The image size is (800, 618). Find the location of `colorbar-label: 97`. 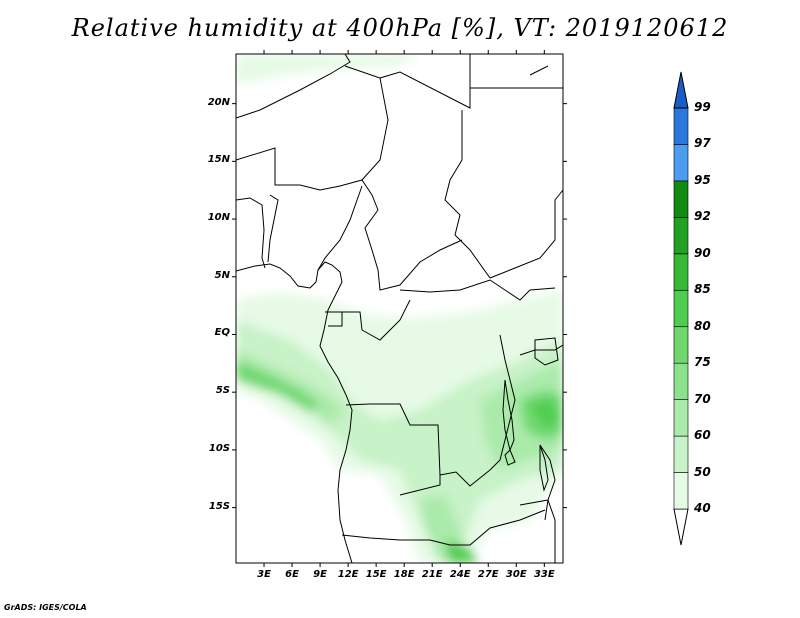

colorbar-label: 97 is located at coordinates (702, 143).